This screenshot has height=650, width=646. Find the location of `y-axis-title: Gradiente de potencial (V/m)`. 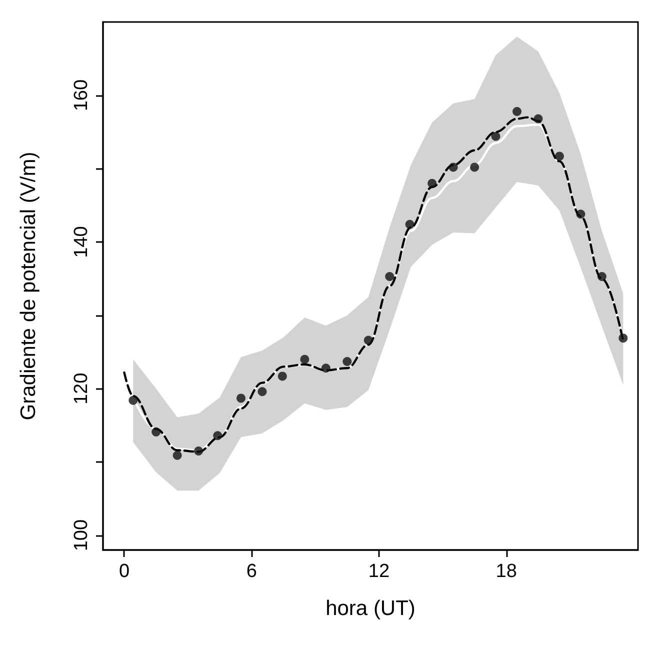

y-axis-title: Gradiente de potencial (V/m) is located at coordinates (28, 286).